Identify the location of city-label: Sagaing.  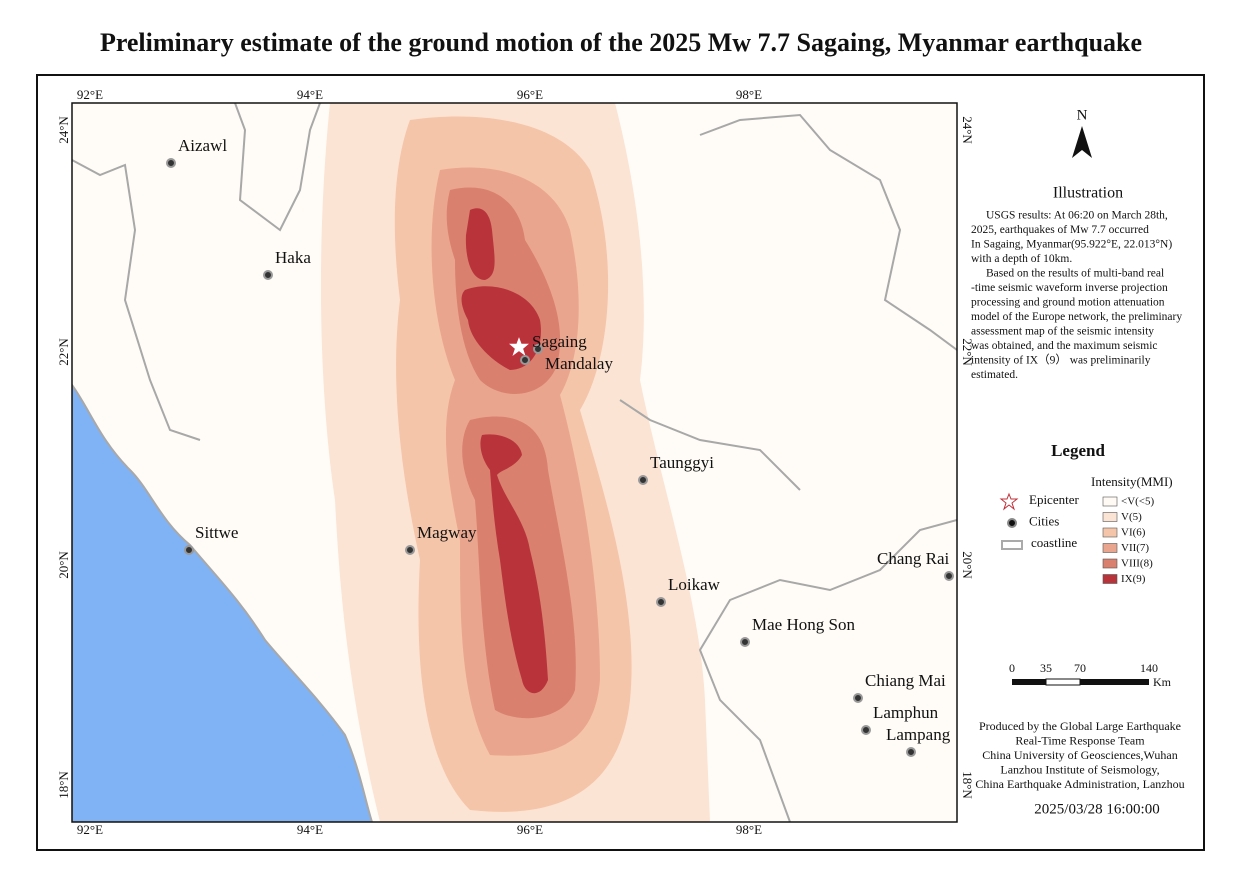
(559, 341).